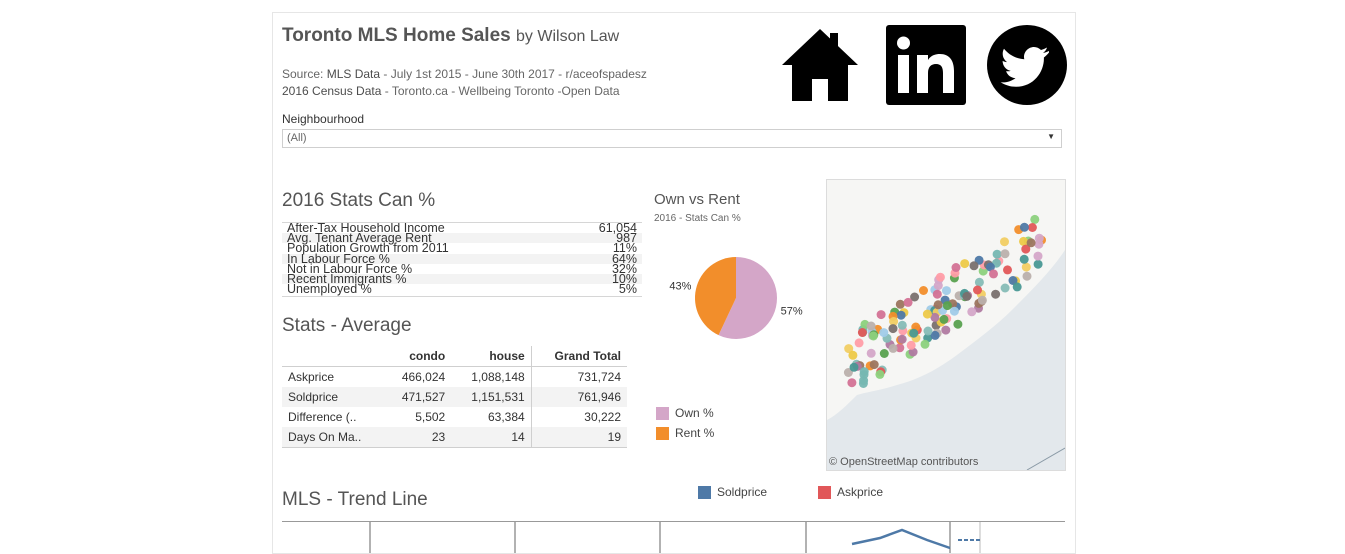 This screenshot has height=554, width=1345. What do you see at coordinates (578, 356) in the screenshot?
I see `column-header-grand-total: Grand Total` at bounding box center [578, 356].